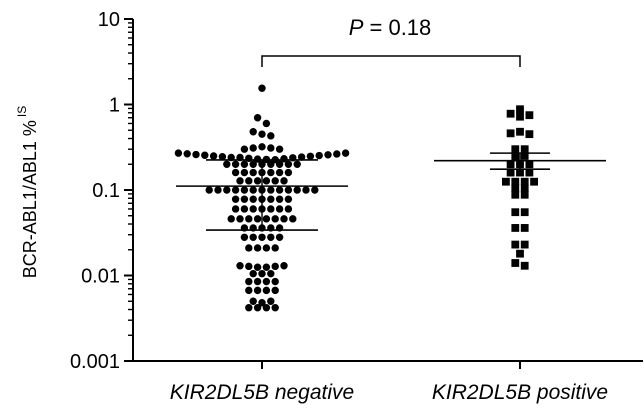  I want to click on y-axis-title-main: BCR-ABL1/ABL1 %, so click(30, 199).